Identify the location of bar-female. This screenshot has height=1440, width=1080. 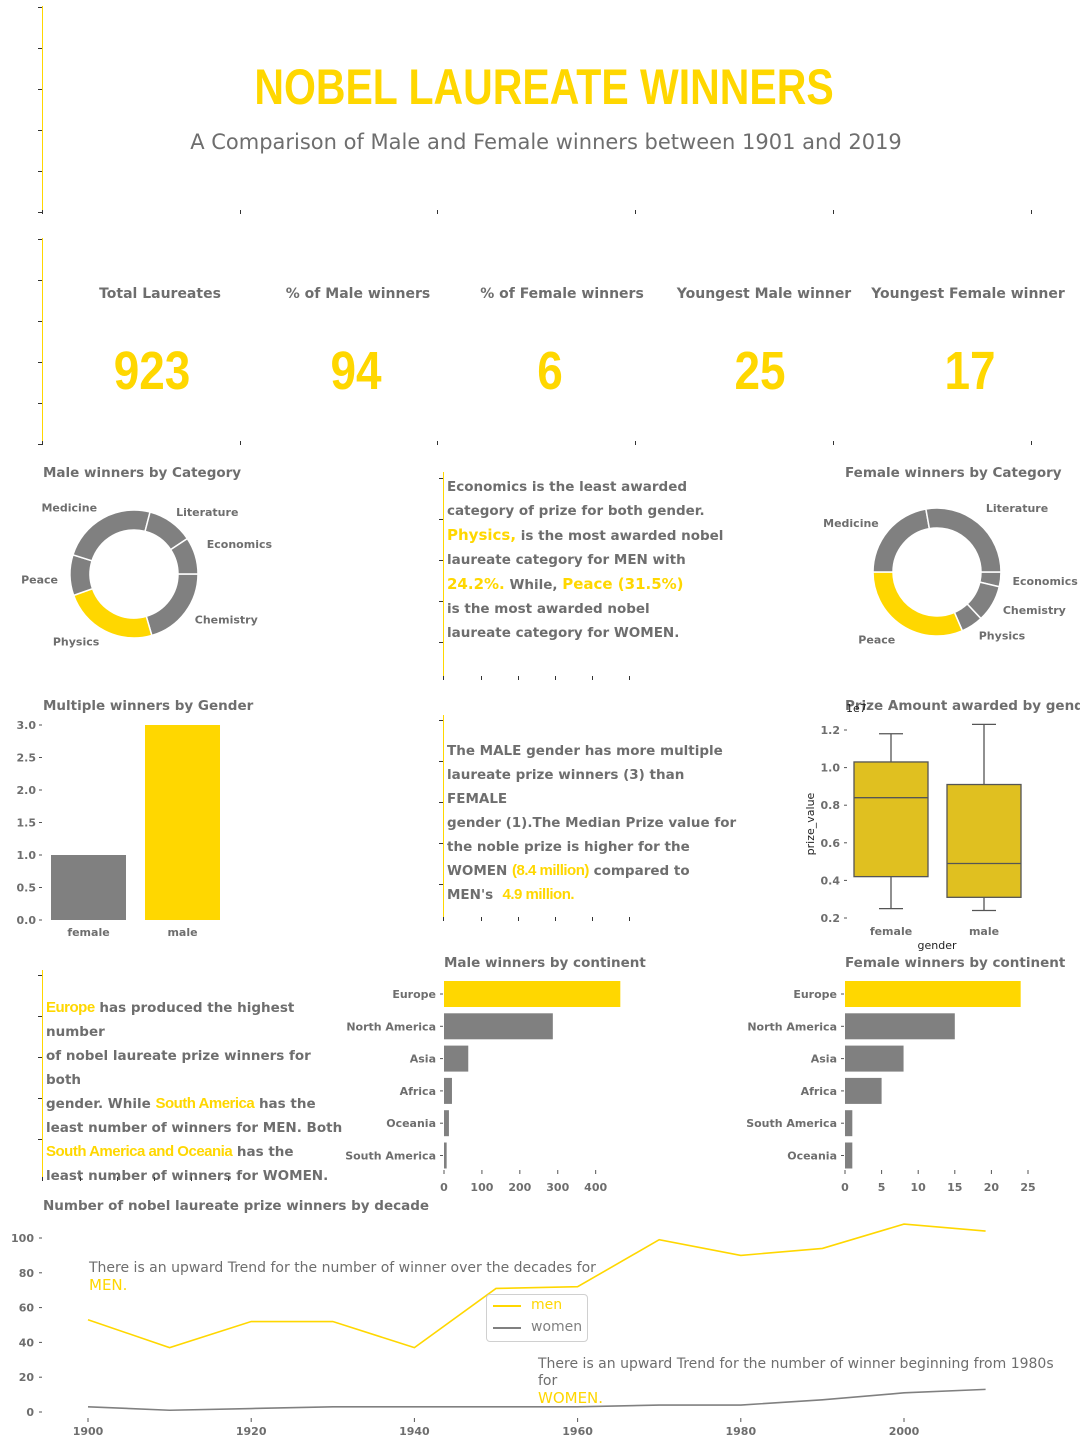
(88, 887).